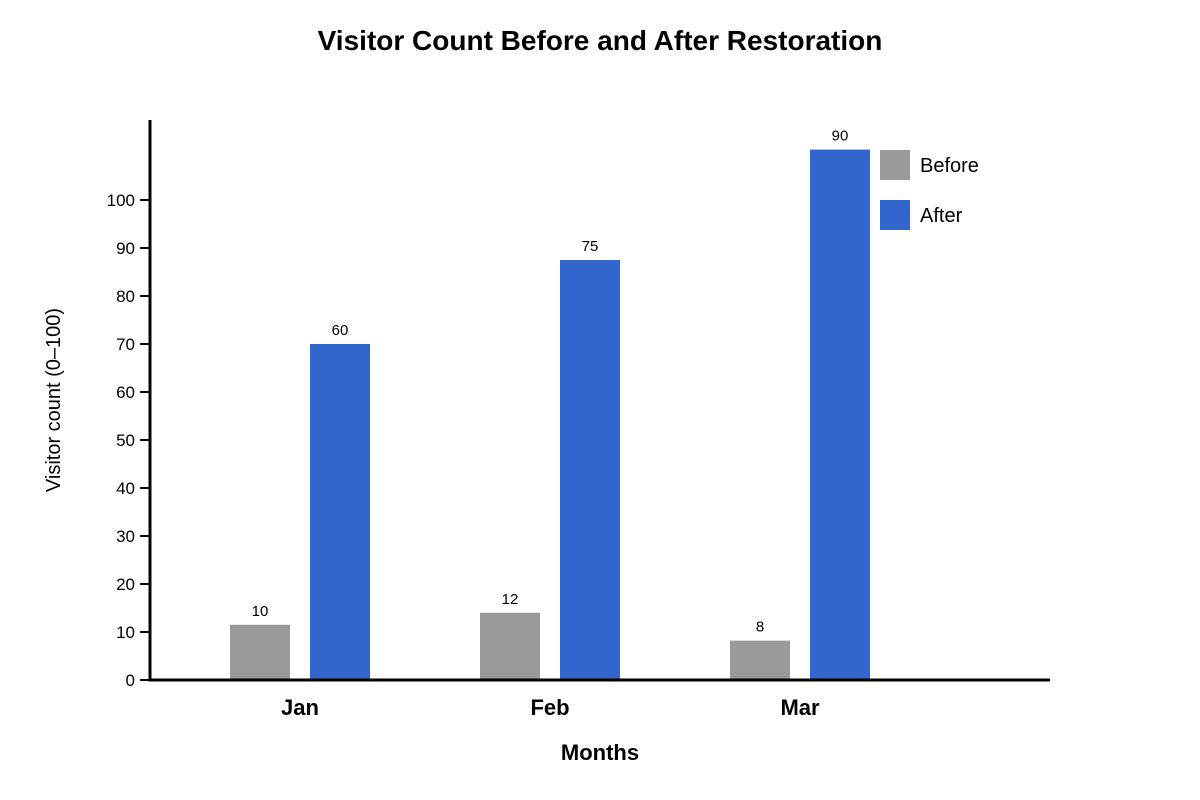  Describe the element at coordinates (590, 470) in the screenshot. I see `bar-after-feb` at that location.